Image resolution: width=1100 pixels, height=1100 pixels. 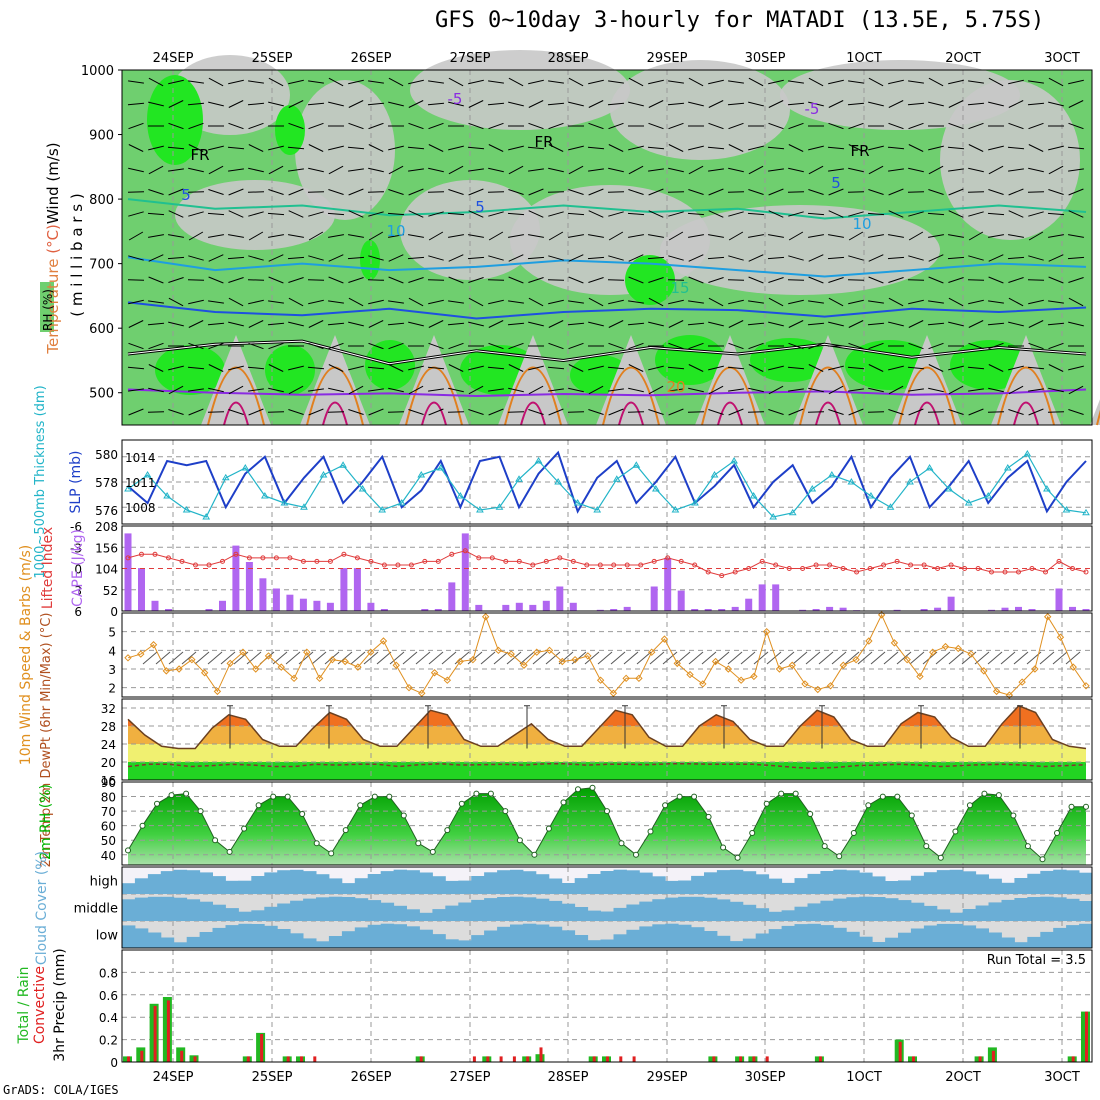 I want to click on li-ylabel: Lifted Index, so click(x=48, y=568).